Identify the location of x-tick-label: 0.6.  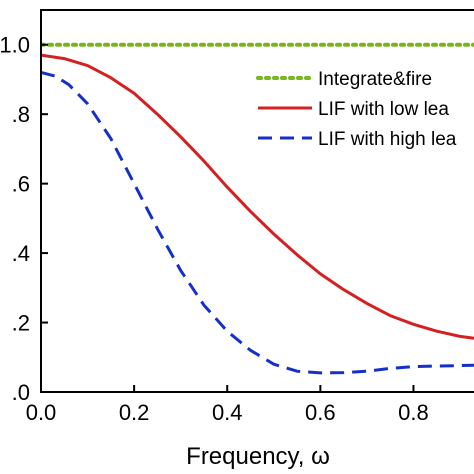
(320, 412).